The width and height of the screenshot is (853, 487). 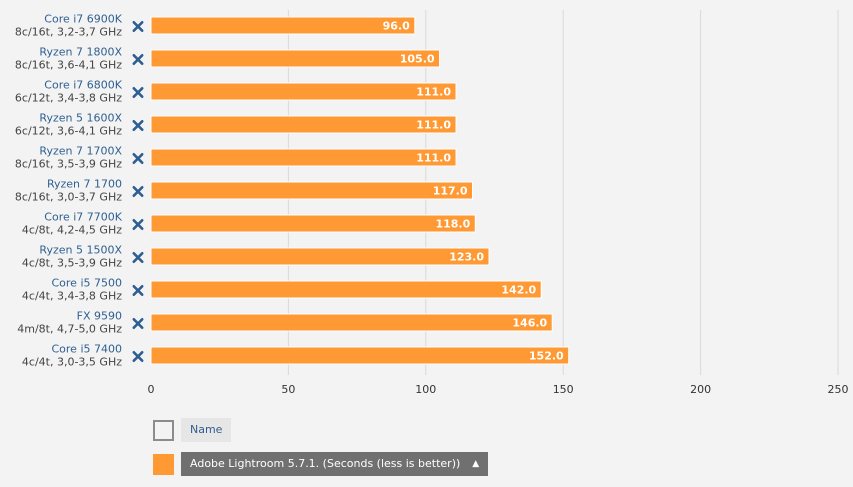 I want to click on category-spec-label: 4m/8t, 4,7-5,0 GHz, so click(x=69, y=329).